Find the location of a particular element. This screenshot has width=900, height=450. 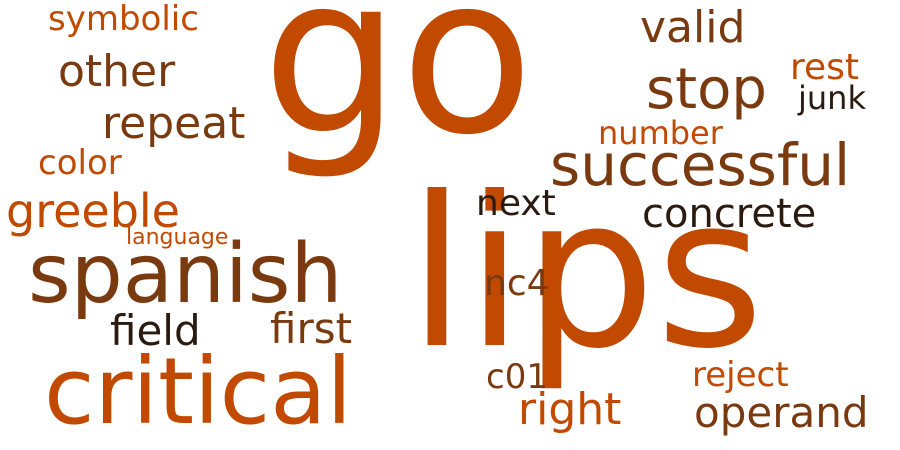

word-critical: critical is located at coordinates (198, 391).